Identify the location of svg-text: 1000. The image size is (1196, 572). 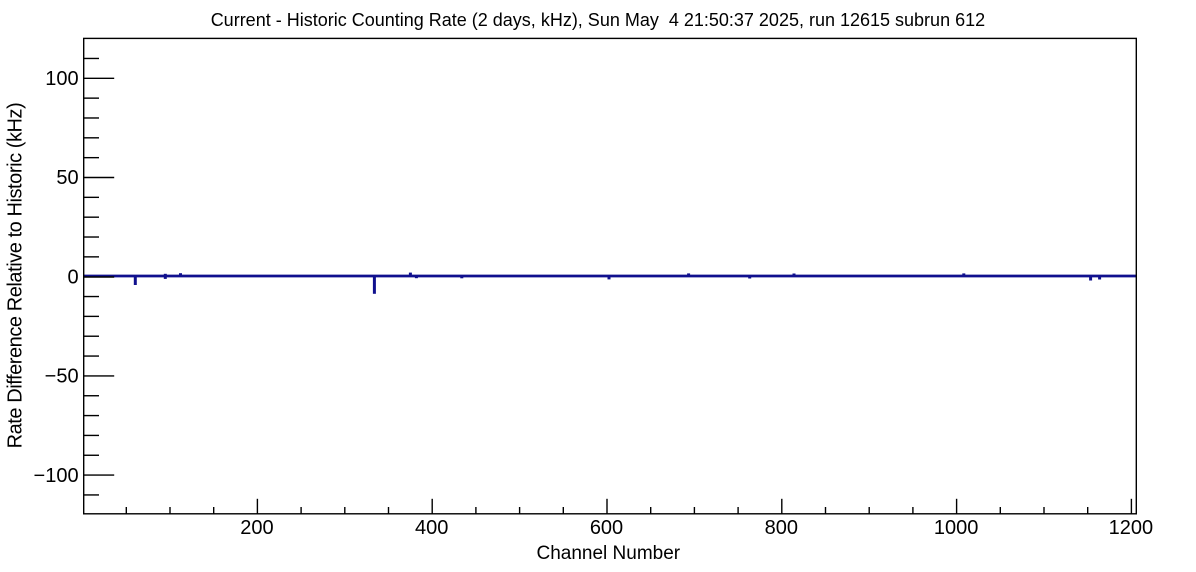
(956, 528).